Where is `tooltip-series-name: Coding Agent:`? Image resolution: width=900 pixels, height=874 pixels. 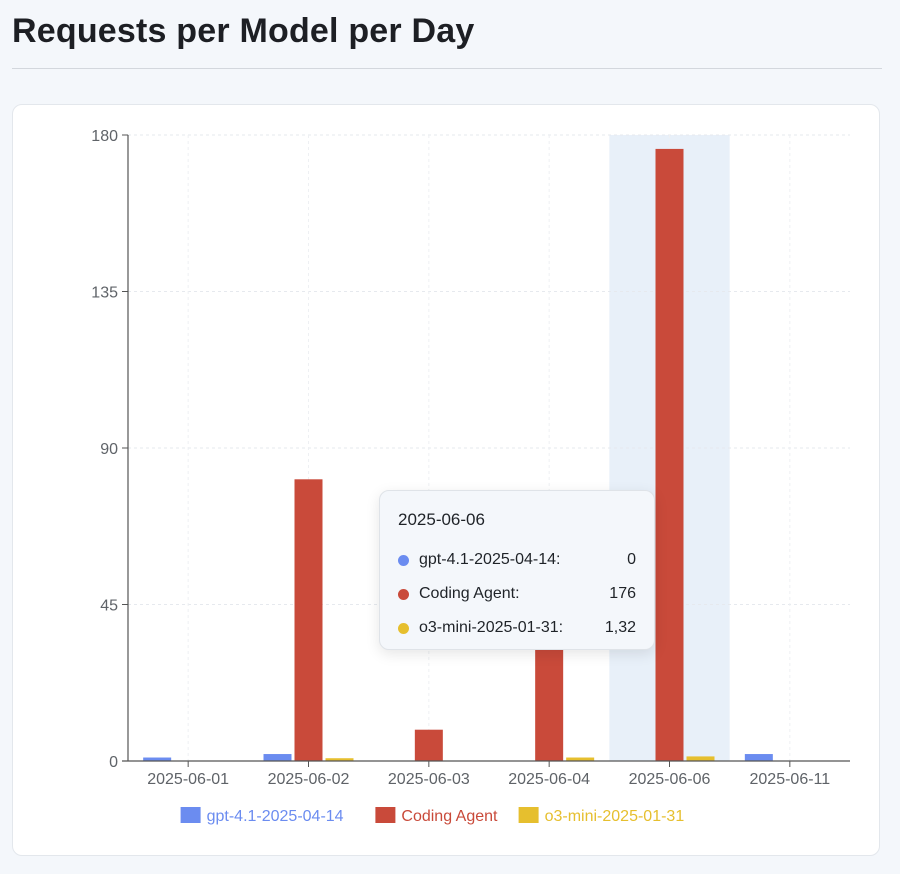 tooltip-series-name: Coding Agent: is located at coordinates (469, 593).